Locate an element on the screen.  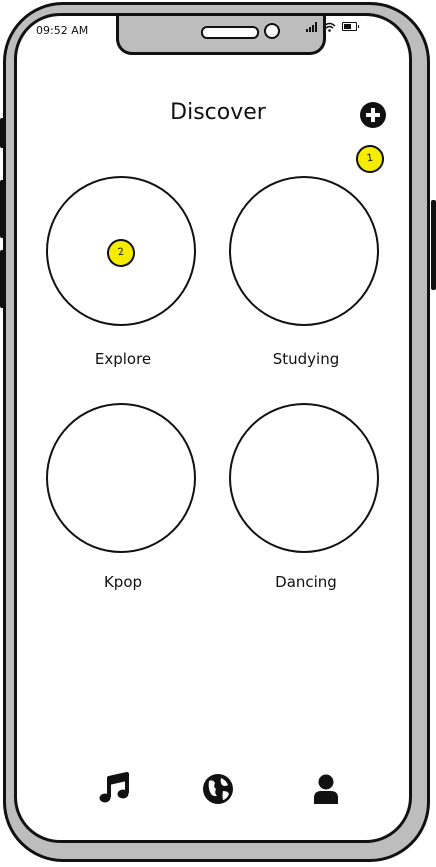
status-icons is located at coordinates (332, 27).